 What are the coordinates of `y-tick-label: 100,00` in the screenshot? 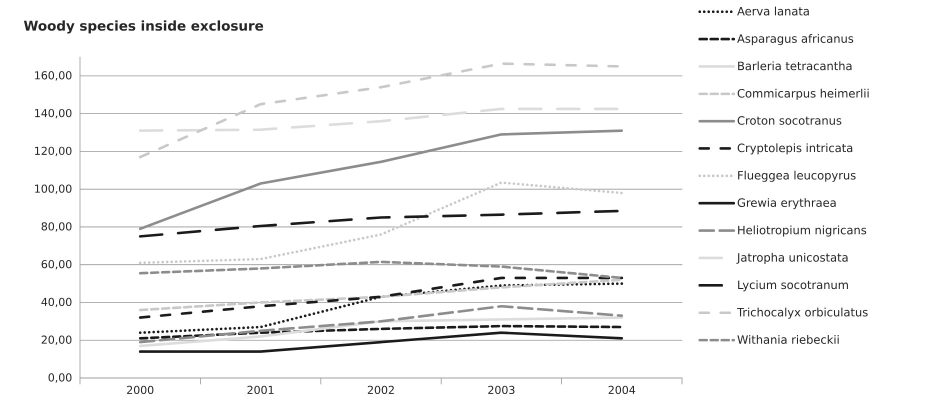 It's located at (53, 189).